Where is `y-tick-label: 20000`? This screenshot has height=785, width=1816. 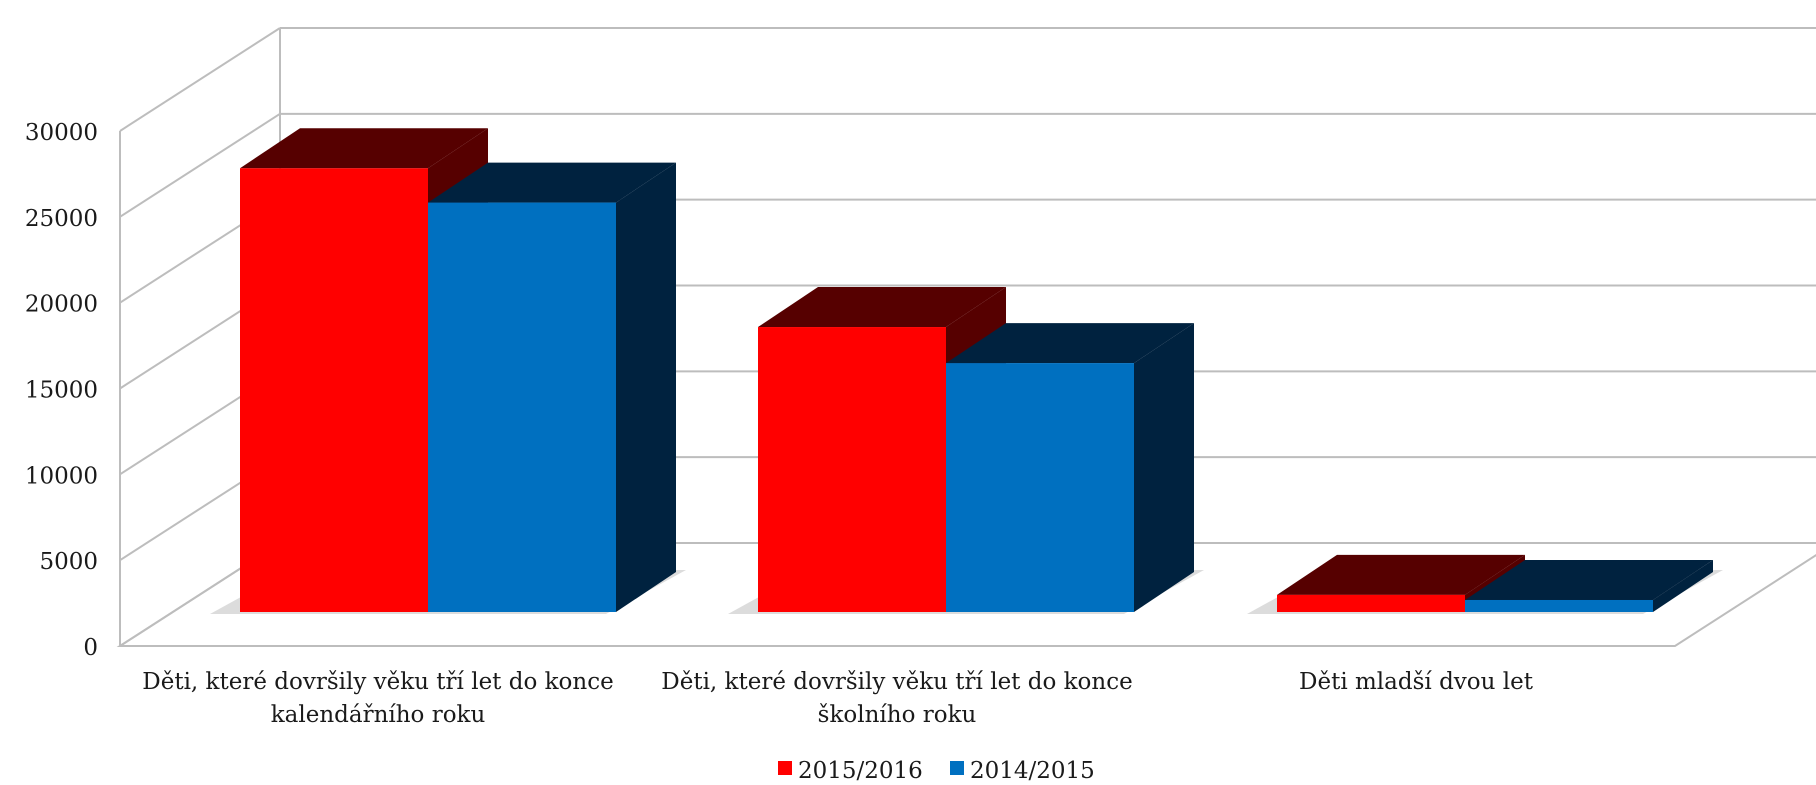 y-tick-label: 20000 is located at coordinates (61, 305).